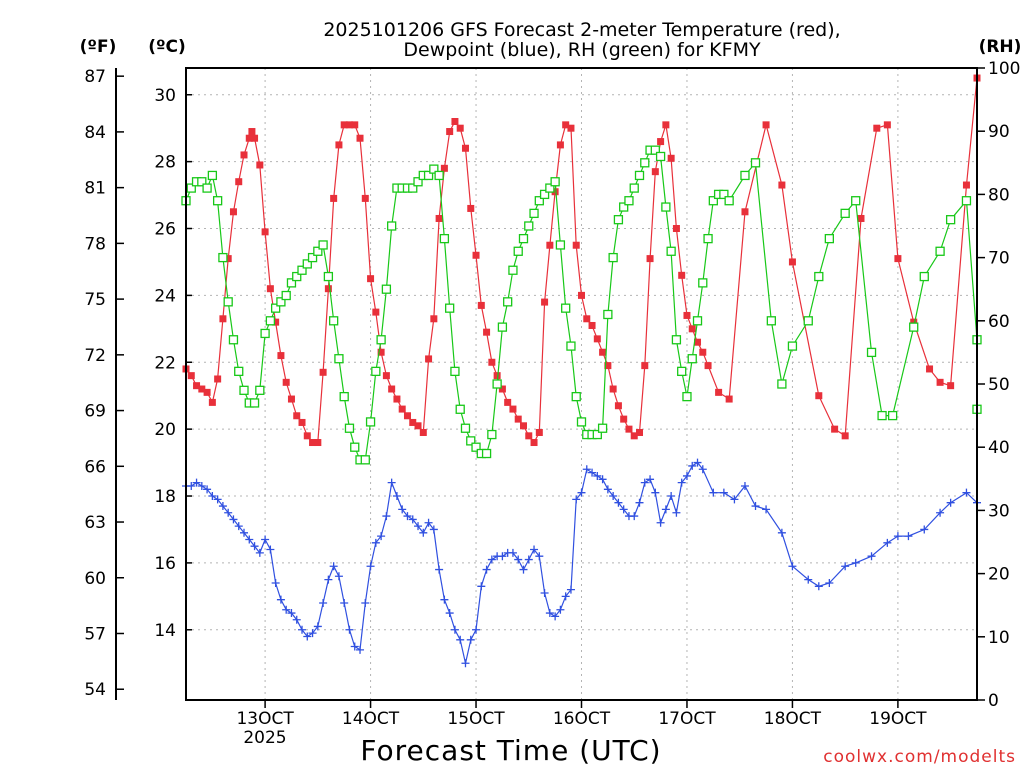 This screenshot has width=1024, height=768. Describe the element at coordinates (95, 523) in the screenshot. I see `tick-label-f-63: 63` at that location.